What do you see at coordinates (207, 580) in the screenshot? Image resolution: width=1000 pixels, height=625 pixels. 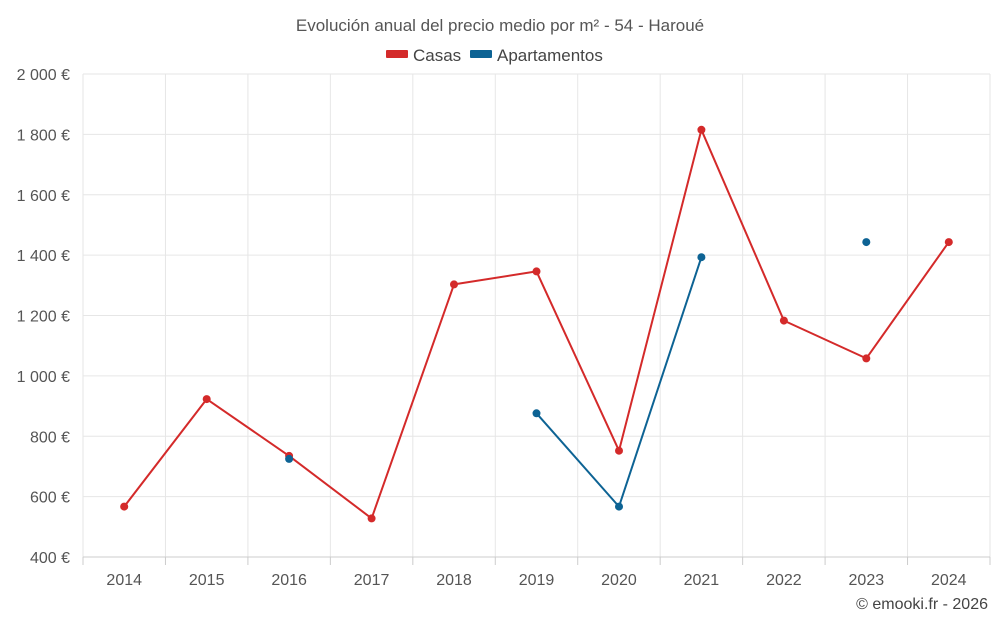 I see `x-tick-label: 2015` at bounding box center [207, 580].